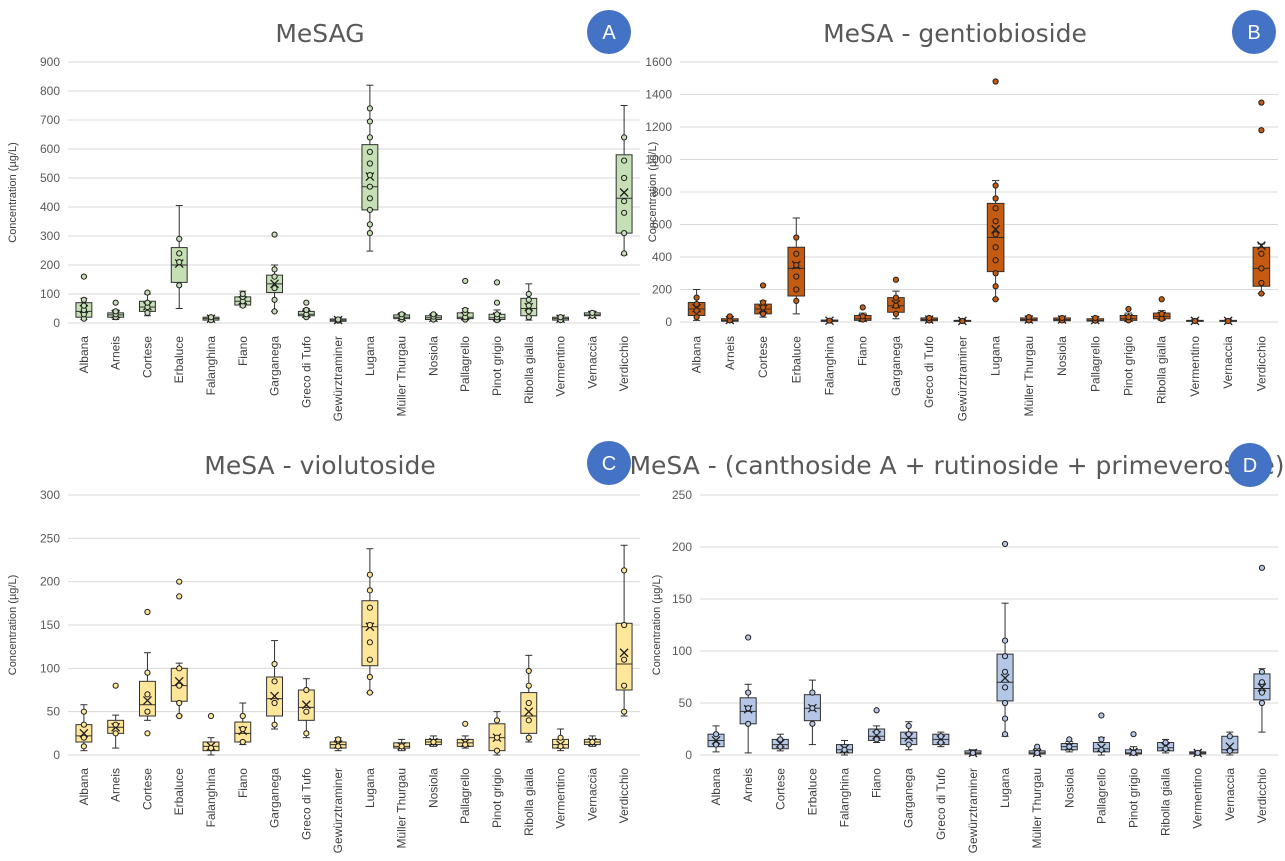 This screenshot has width=1285, height=861. I want to click on x-category-label: Cortese, so click(147, 357).